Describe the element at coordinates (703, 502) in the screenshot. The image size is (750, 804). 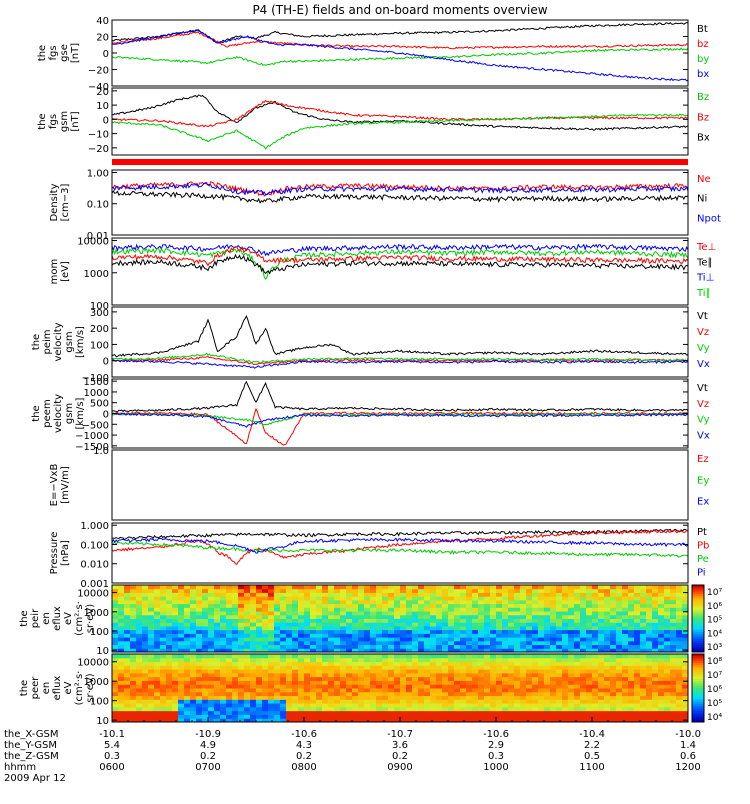
I see `legend-entry: Ex` at that location.